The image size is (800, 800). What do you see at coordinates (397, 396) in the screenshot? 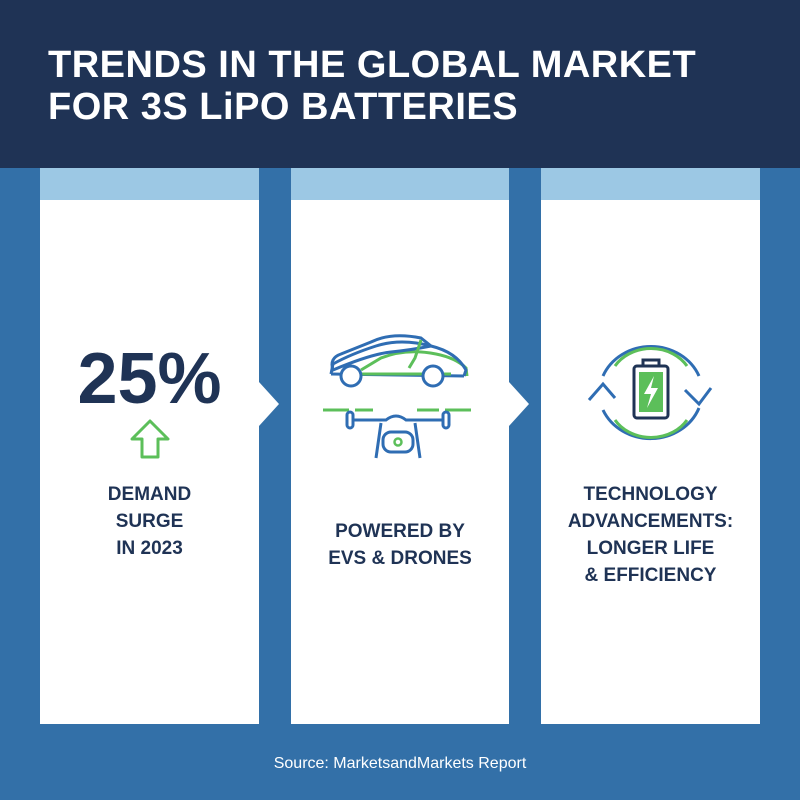
I see `car-and-drone-icon` at bounding box center [397, 396].